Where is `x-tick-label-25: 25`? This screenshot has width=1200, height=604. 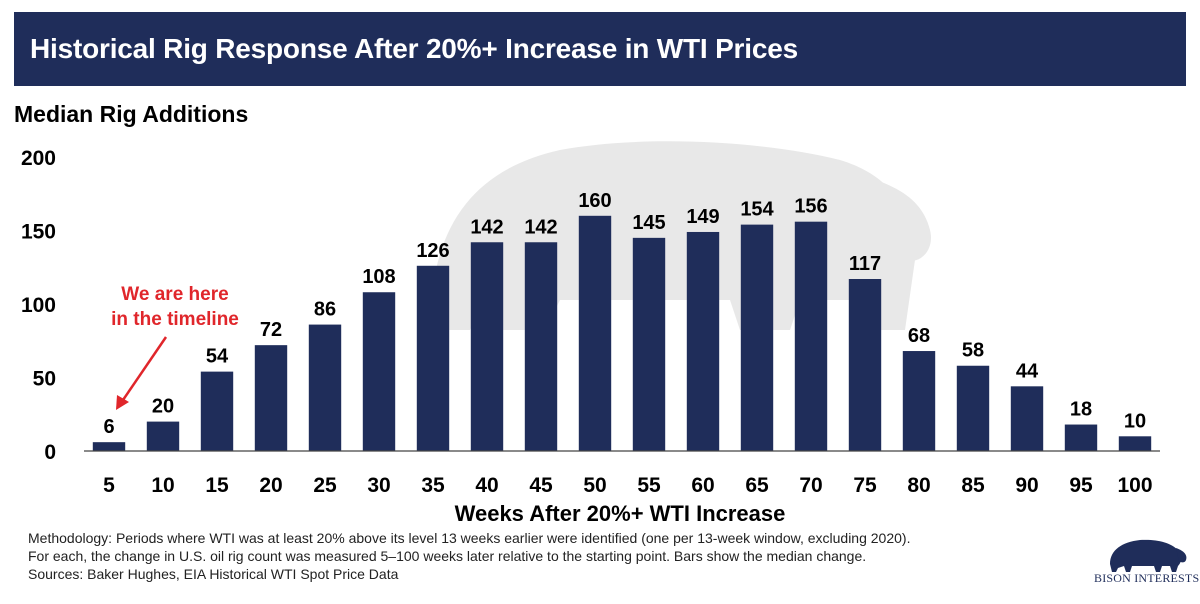 x-tick-label-25: 25 is located at coordinates (325, 485).